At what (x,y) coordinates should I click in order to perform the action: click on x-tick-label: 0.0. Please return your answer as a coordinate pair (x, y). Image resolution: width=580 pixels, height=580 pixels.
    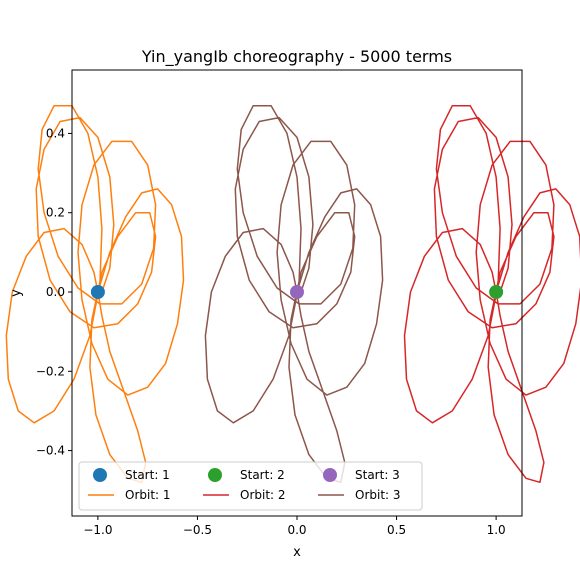
    Looking at the image, I should click on (296, 530).